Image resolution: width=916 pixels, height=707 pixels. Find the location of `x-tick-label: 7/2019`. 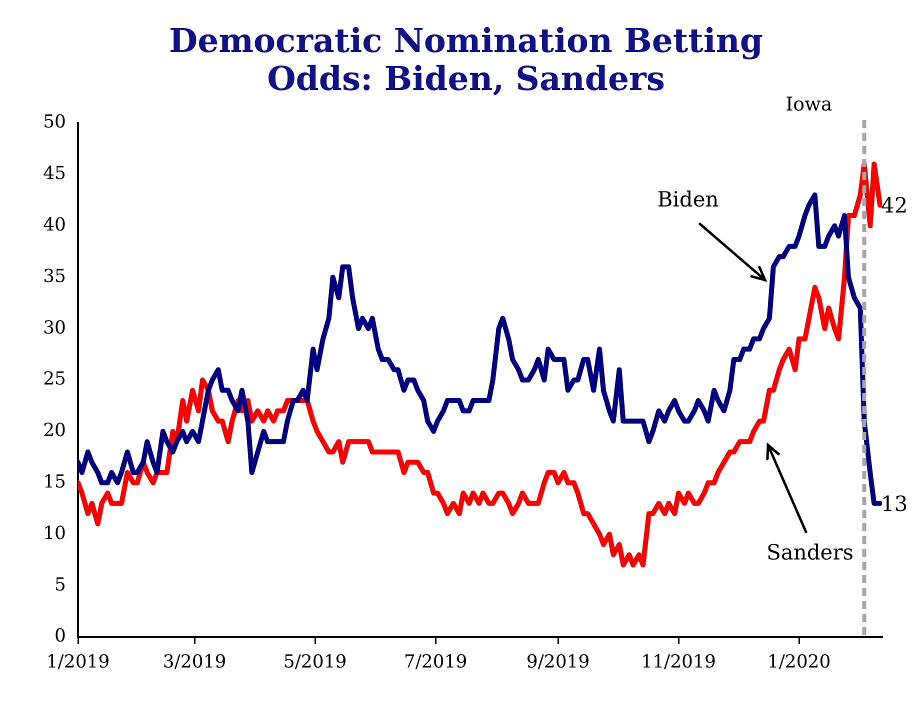

x-tick-label: 7/2019 is located at coordinates (436, 661).